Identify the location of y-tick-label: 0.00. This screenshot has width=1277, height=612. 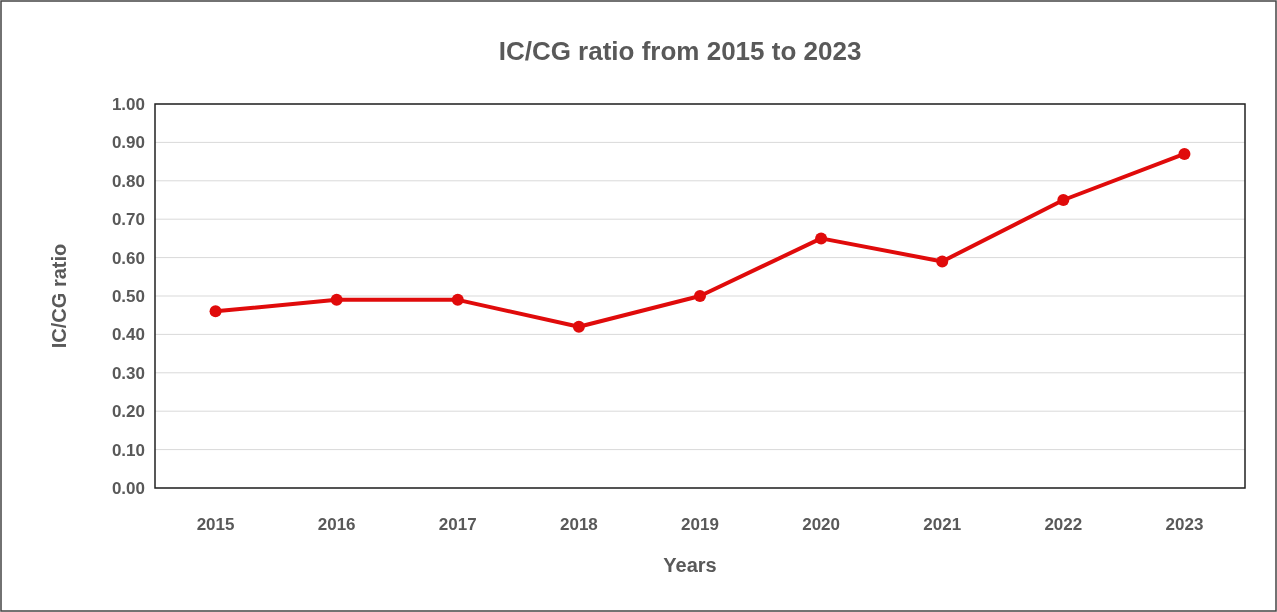
(128, 488).